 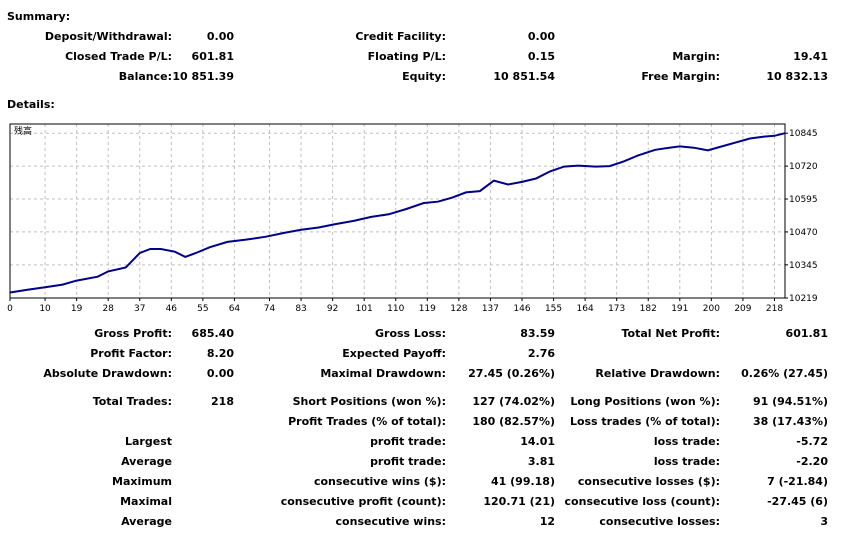 What do you see at coordinates (427, 309) in the screenshot?
I see `x-tick-label: 119` at bounding box center [427, 309].